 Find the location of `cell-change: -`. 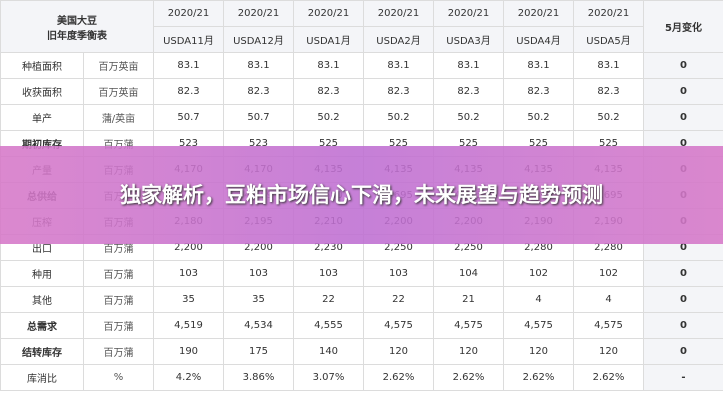

cell-change: - is located at coordinates (683, 377).